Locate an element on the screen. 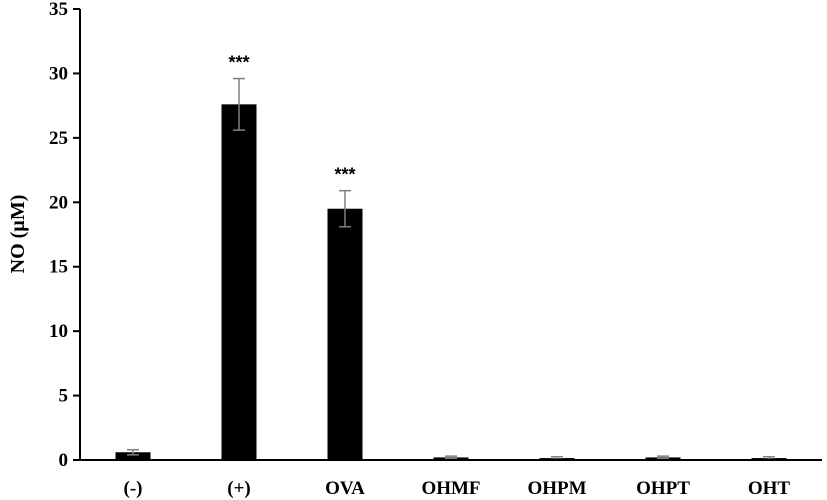 Image resolution: width=827 pixels, height=500 pixels. category-label: OVA is located at coordinates (345, 488).